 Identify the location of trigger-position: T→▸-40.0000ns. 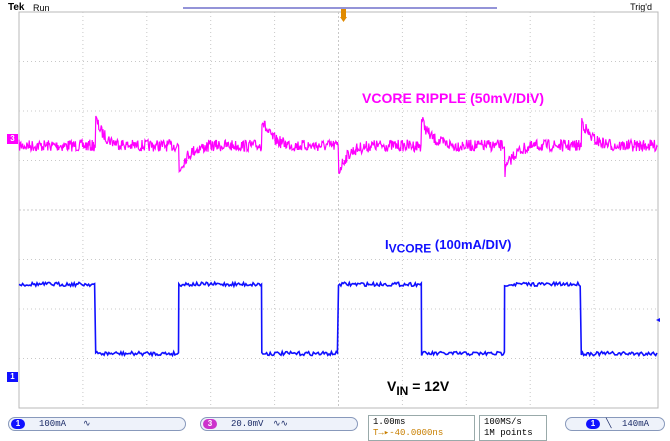
(408, 433).